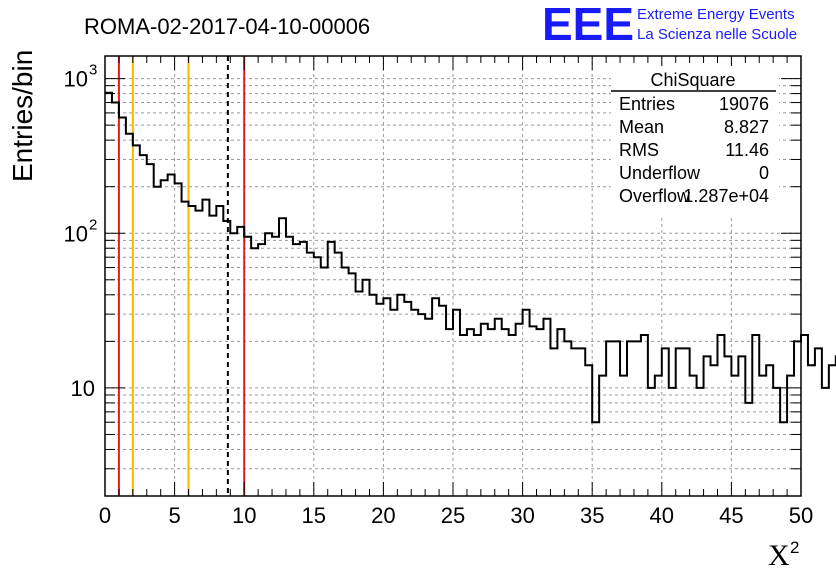 The height and width of the screenshot is (572, 836). I want to click on chart-title: ROMA-02-2017-04-10-00006, so click(227, 26).